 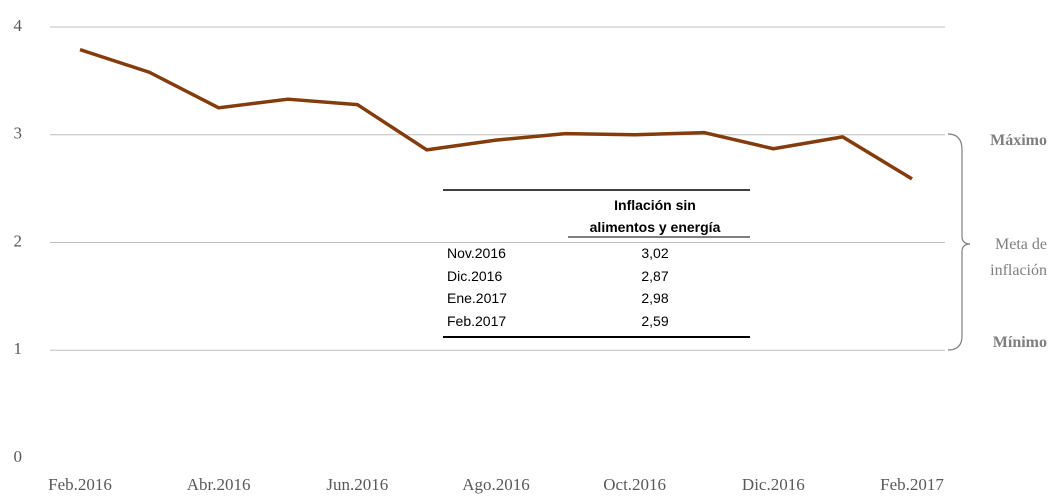 What do you see at coordinates (18, 348) in the screenshot?
I see `y-tick-label: 1` at bounding box center [18, 348].